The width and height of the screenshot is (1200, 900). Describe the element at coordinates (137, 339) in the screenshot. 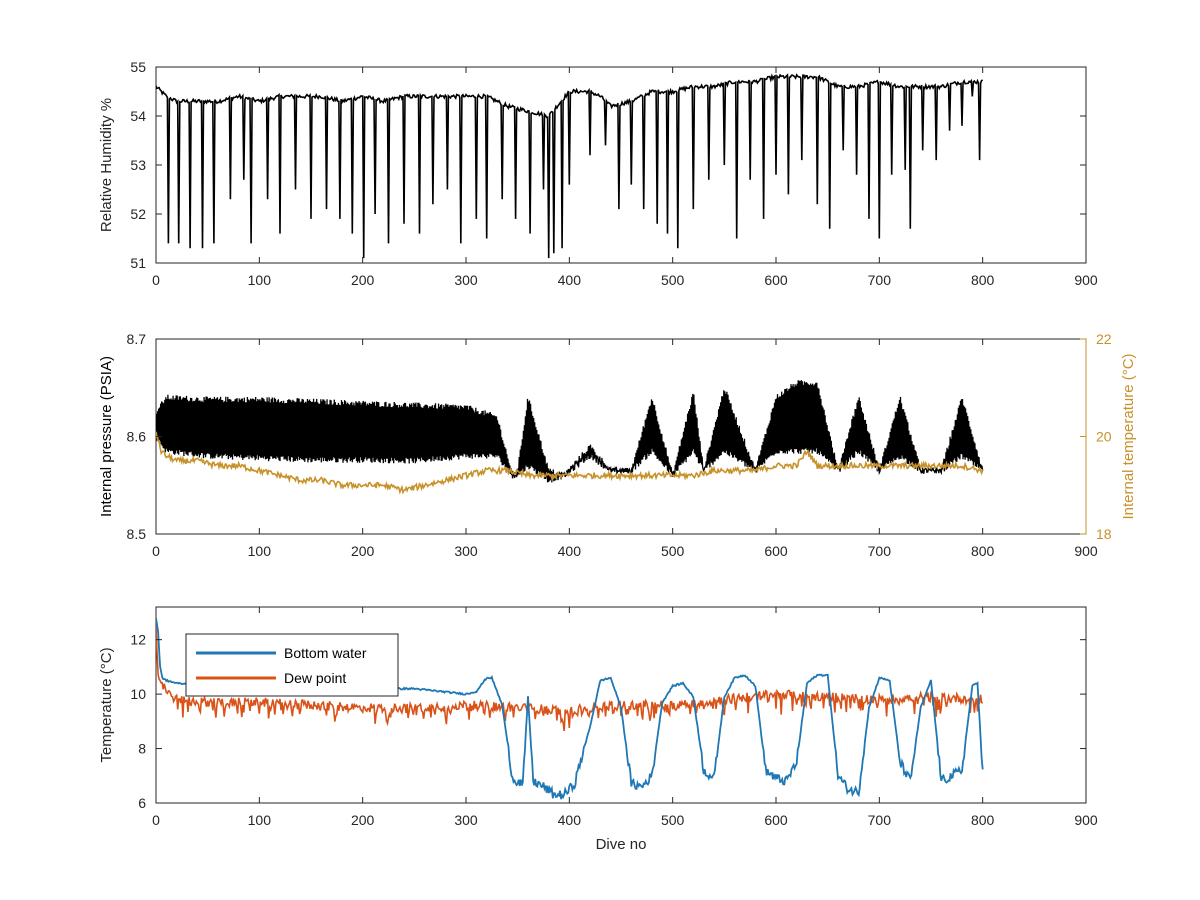

I see `y-tick-label: 8.7` at that location.